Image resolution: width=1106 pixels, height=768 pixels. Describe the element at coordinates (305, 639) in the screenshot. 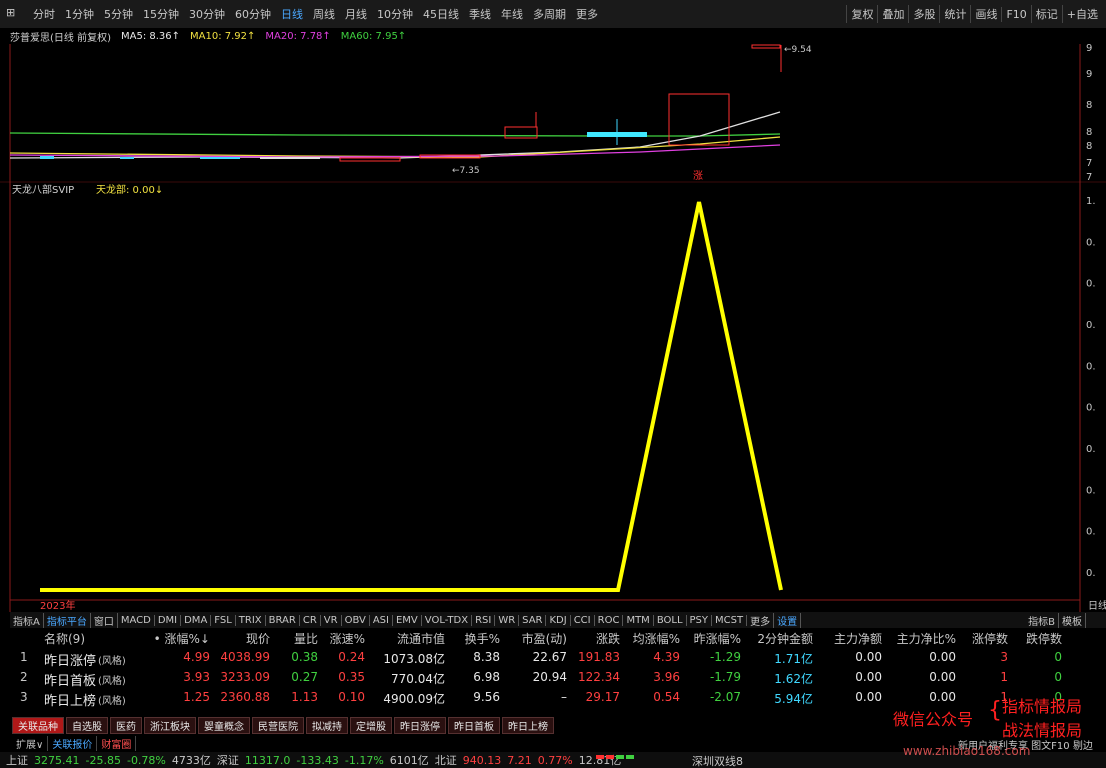

I see `column-header: 量比` at that location.